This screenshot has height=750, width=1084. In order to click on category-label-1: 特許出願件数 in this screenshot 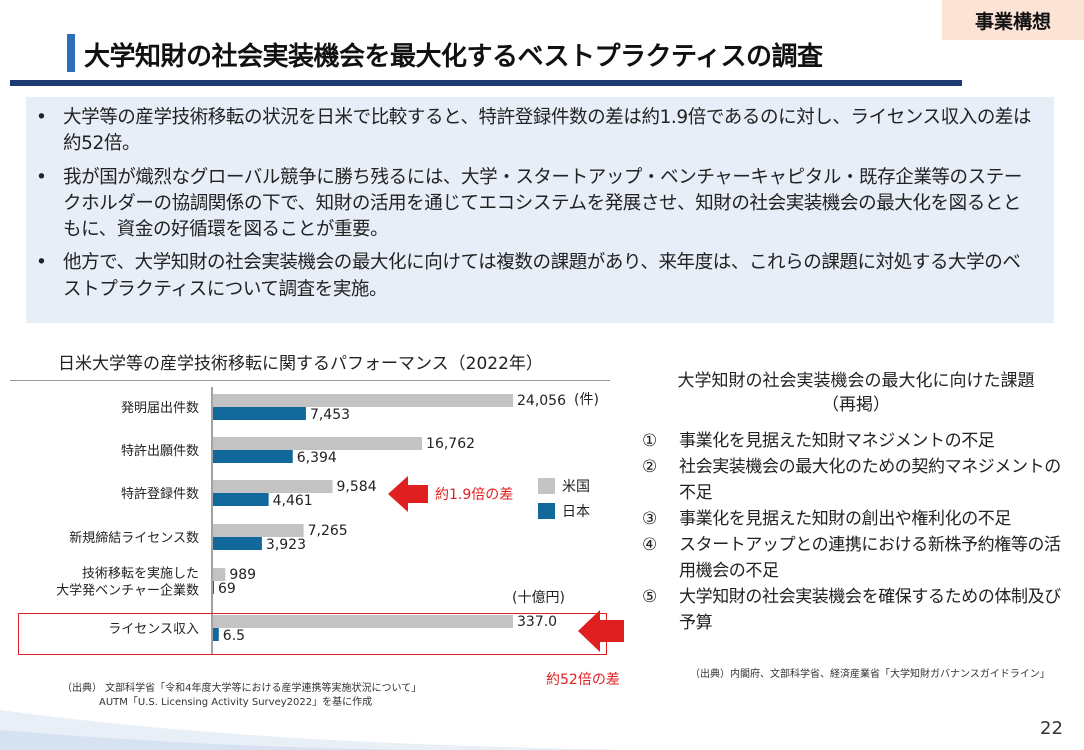, I will do `click(160, 451)`.